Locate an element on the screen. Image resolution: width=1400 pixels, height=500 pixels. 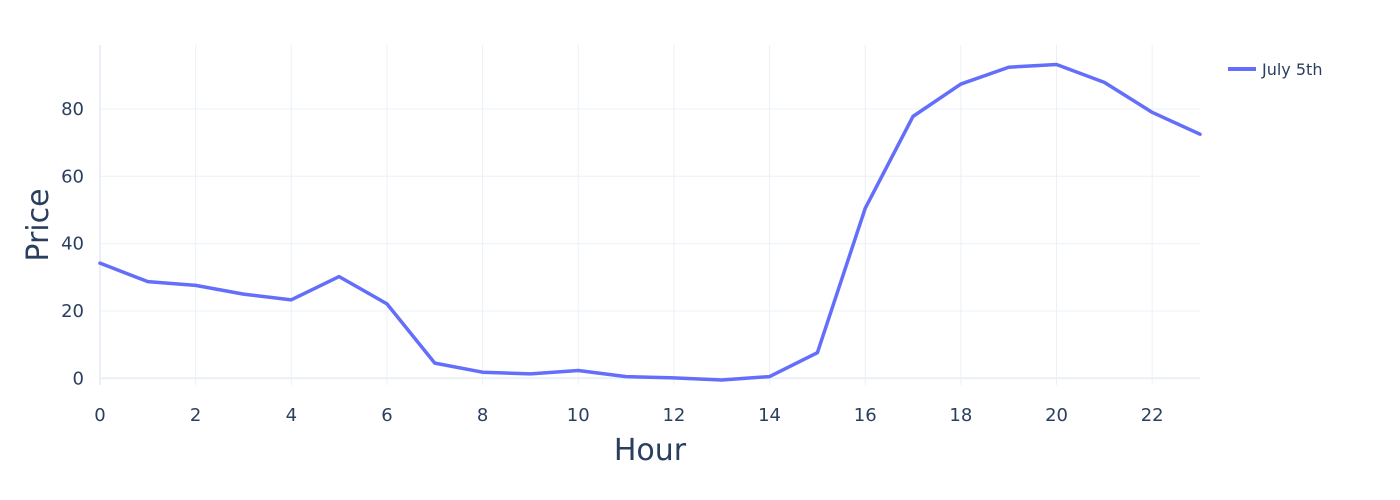
y-tick-label: 20 is located at coordinates (72, 311).